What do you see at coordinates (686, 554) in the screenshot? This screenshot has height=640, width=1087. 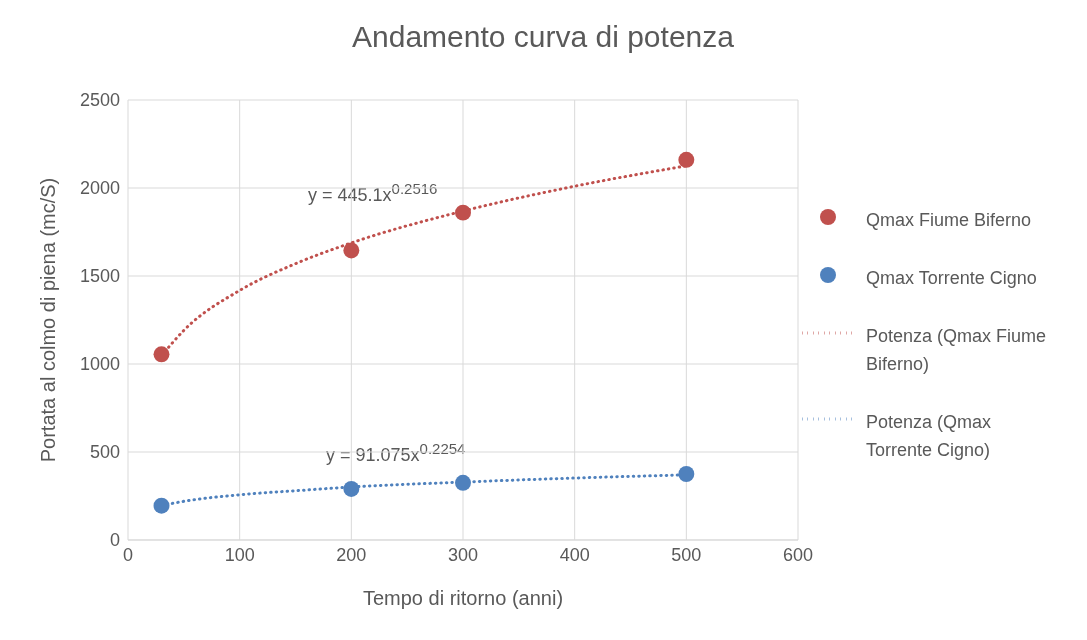 I see `x-tick-label: 500` at bounding box center [686, 554].